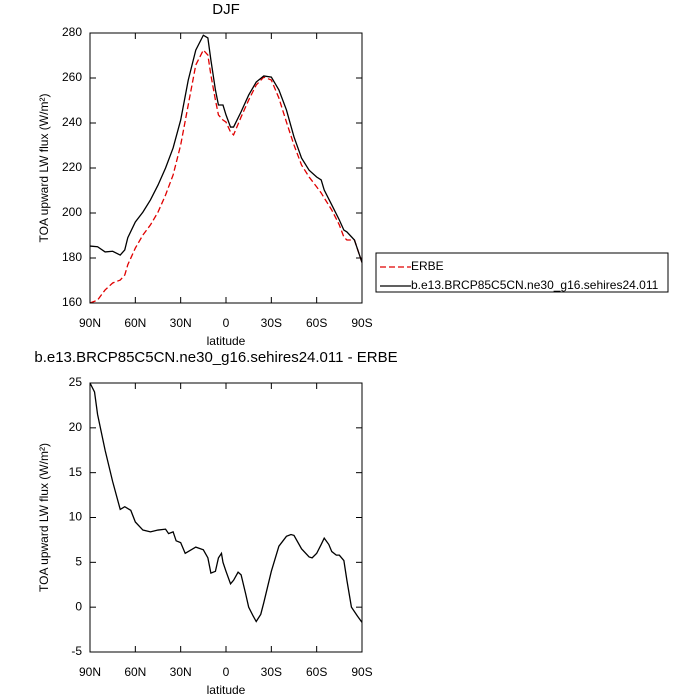 The image size is (700, 700). What do you see at coordinates (72, 302) in the screenshot?
I see `y-tick-label: 160` at bounding box center [72, 302].